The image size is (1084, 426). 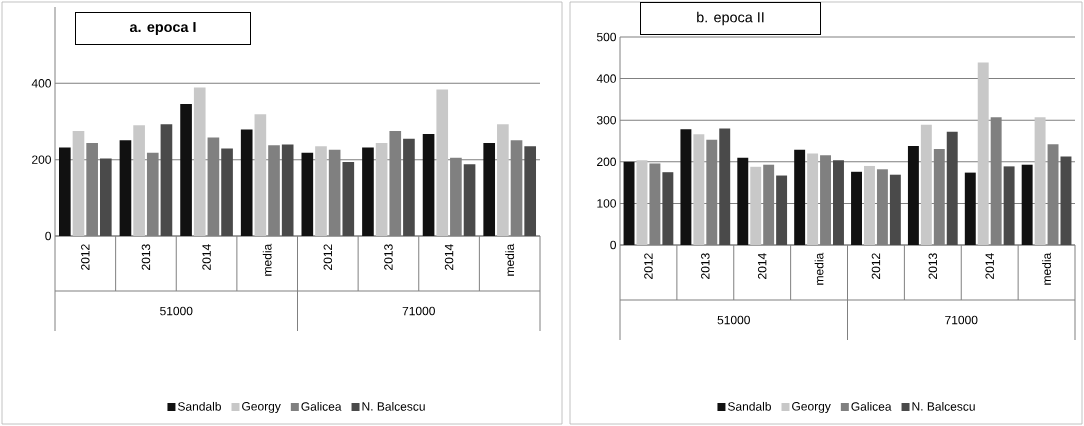 I want to click on y-tick-label: 500, so click(x=606, y=37).